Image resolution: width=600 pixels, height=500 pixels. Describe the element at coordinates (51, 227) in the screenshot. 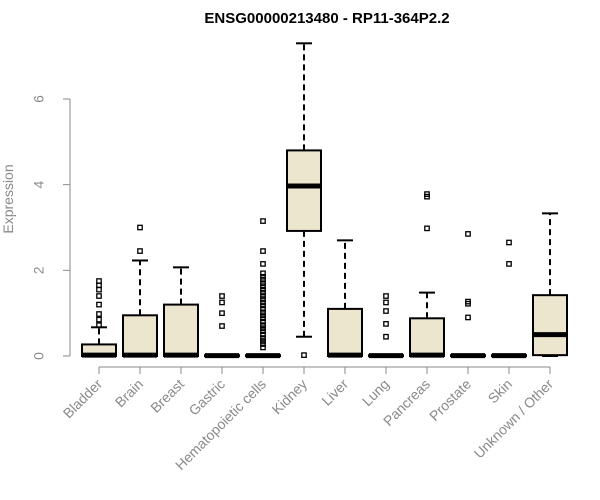

I see `y-axis: 0 2 4 6` at that location.